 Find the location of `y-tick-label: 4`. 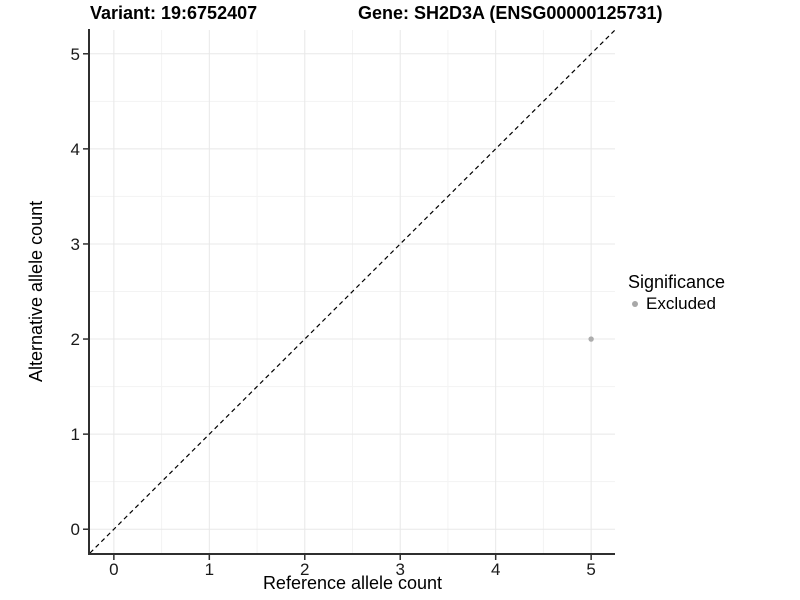

y-tick-label: 4 is located at coordinates (75, 149).